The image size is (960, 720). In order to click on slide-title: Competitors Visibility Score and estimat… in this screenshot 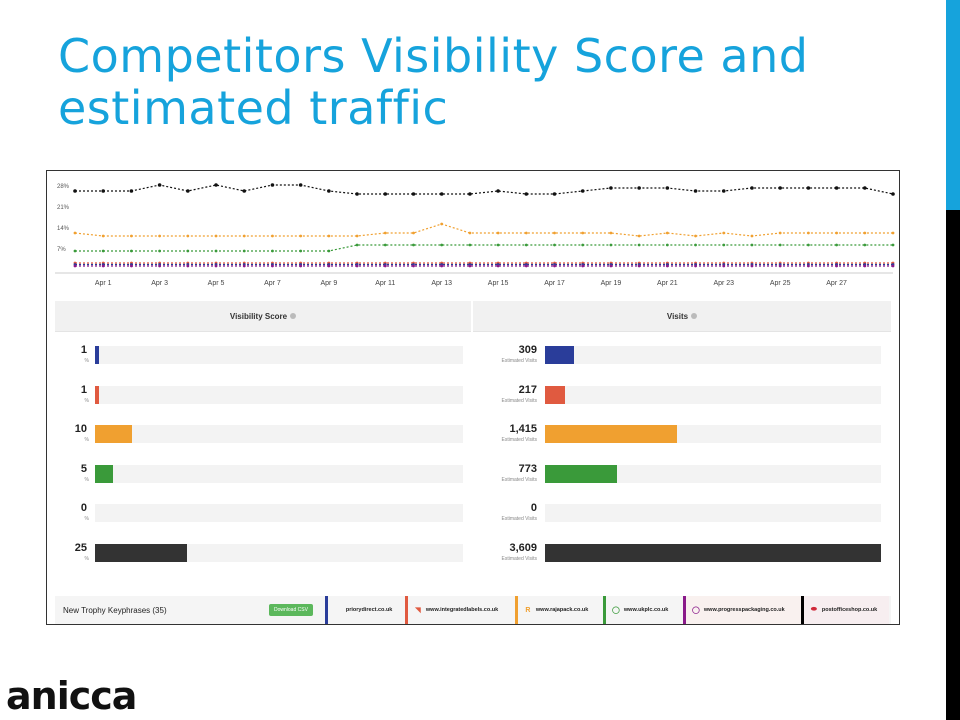, I will do `click(433, 82)`.